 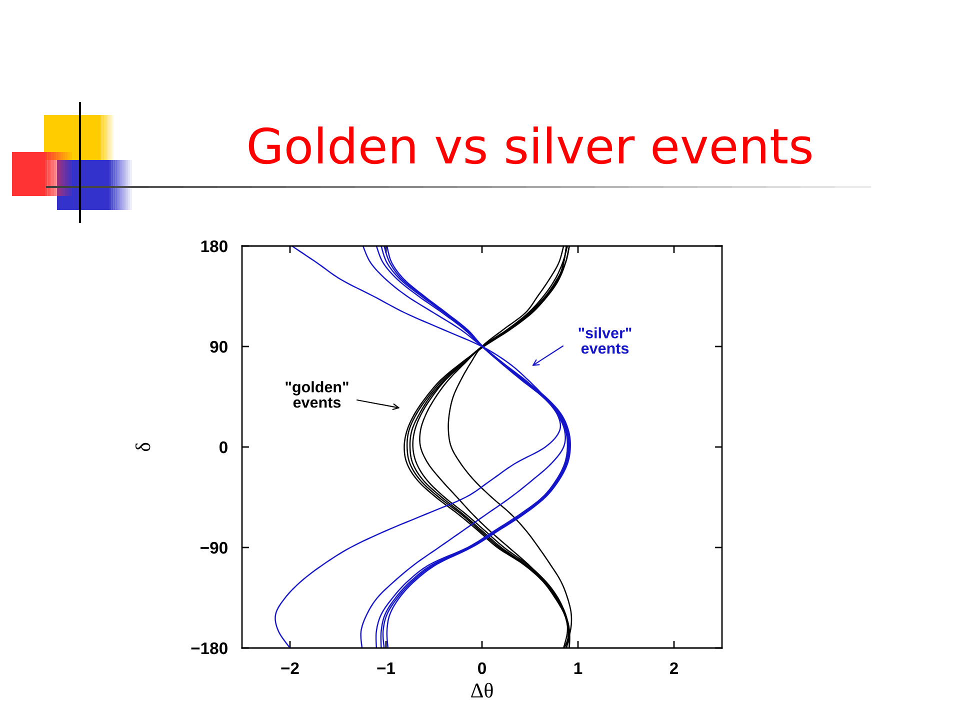 I want to click on y-tick-label: −180, so click(x=209, y=648).